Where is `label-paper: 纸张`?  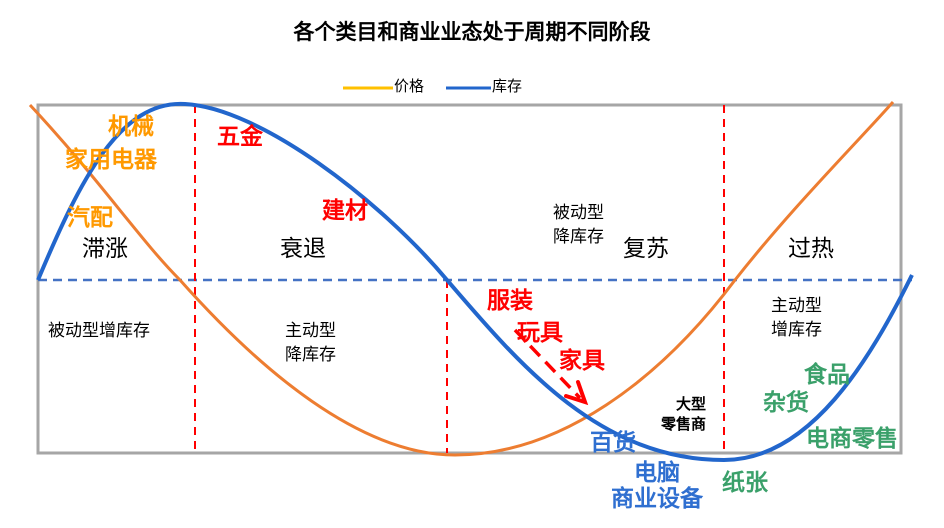 label-paper: 纸张 is located at coordinates (745, 483).